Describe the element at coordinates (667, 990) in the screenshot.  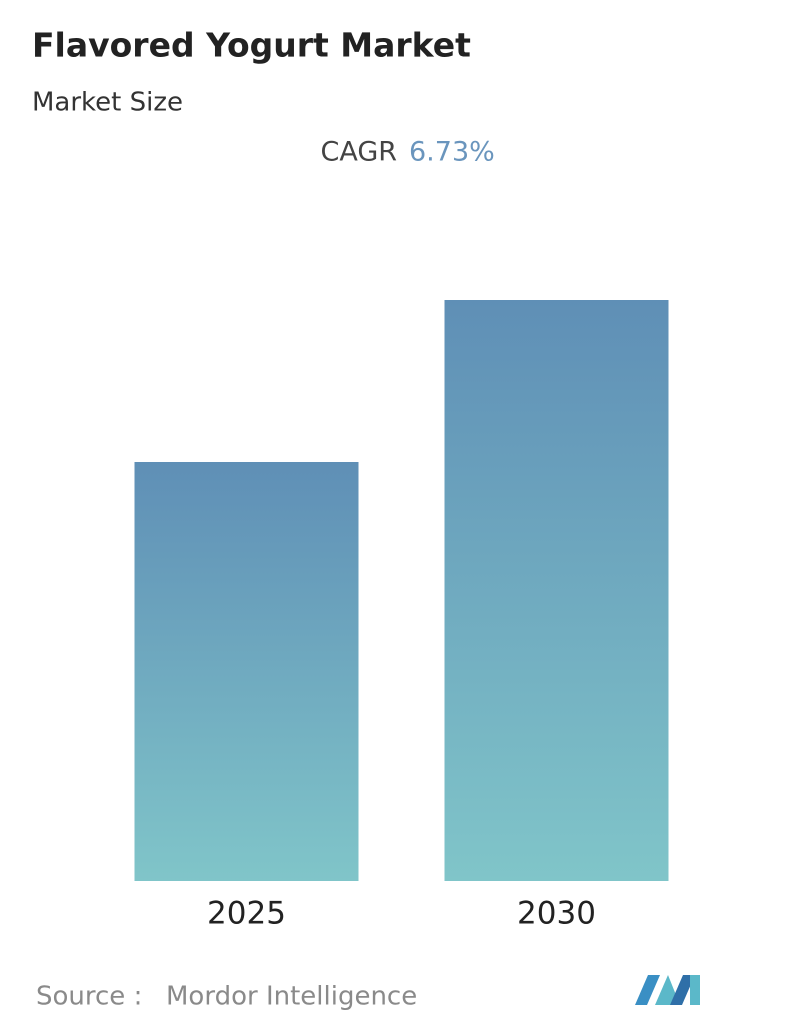
I see `logo` at that location.